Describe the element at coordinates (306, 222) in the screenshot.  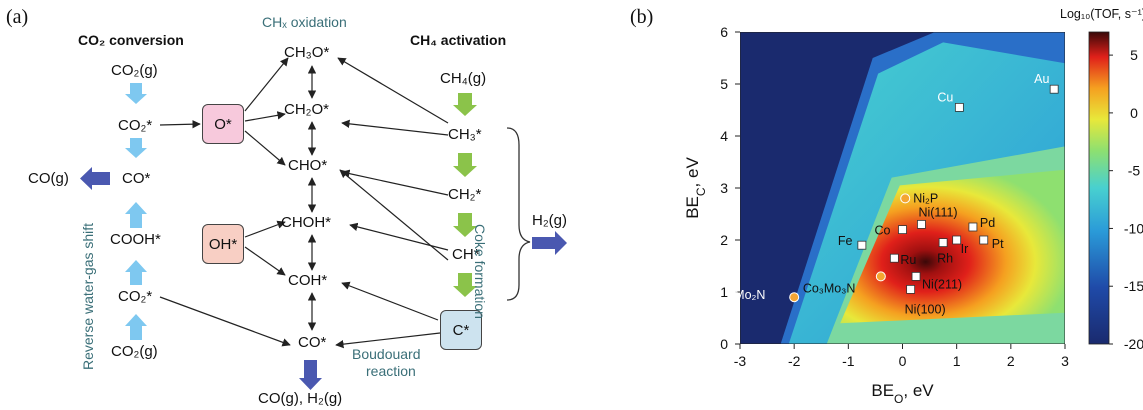
I see `choh-adsorbed: CHOH*` at that location.